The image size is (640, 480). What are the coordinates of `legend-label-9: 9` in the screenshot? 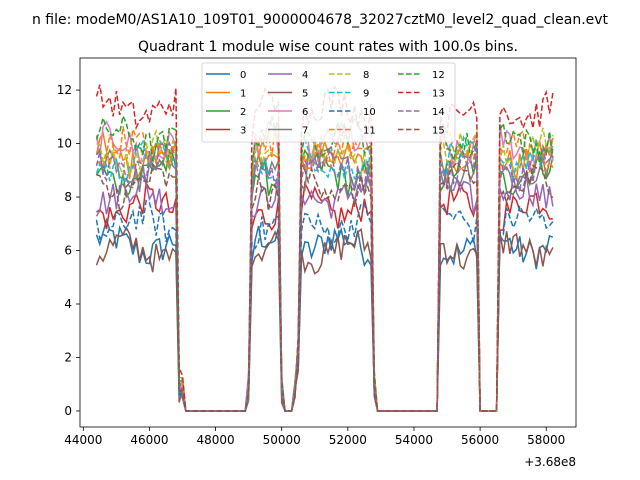 It's located at (366, 94).